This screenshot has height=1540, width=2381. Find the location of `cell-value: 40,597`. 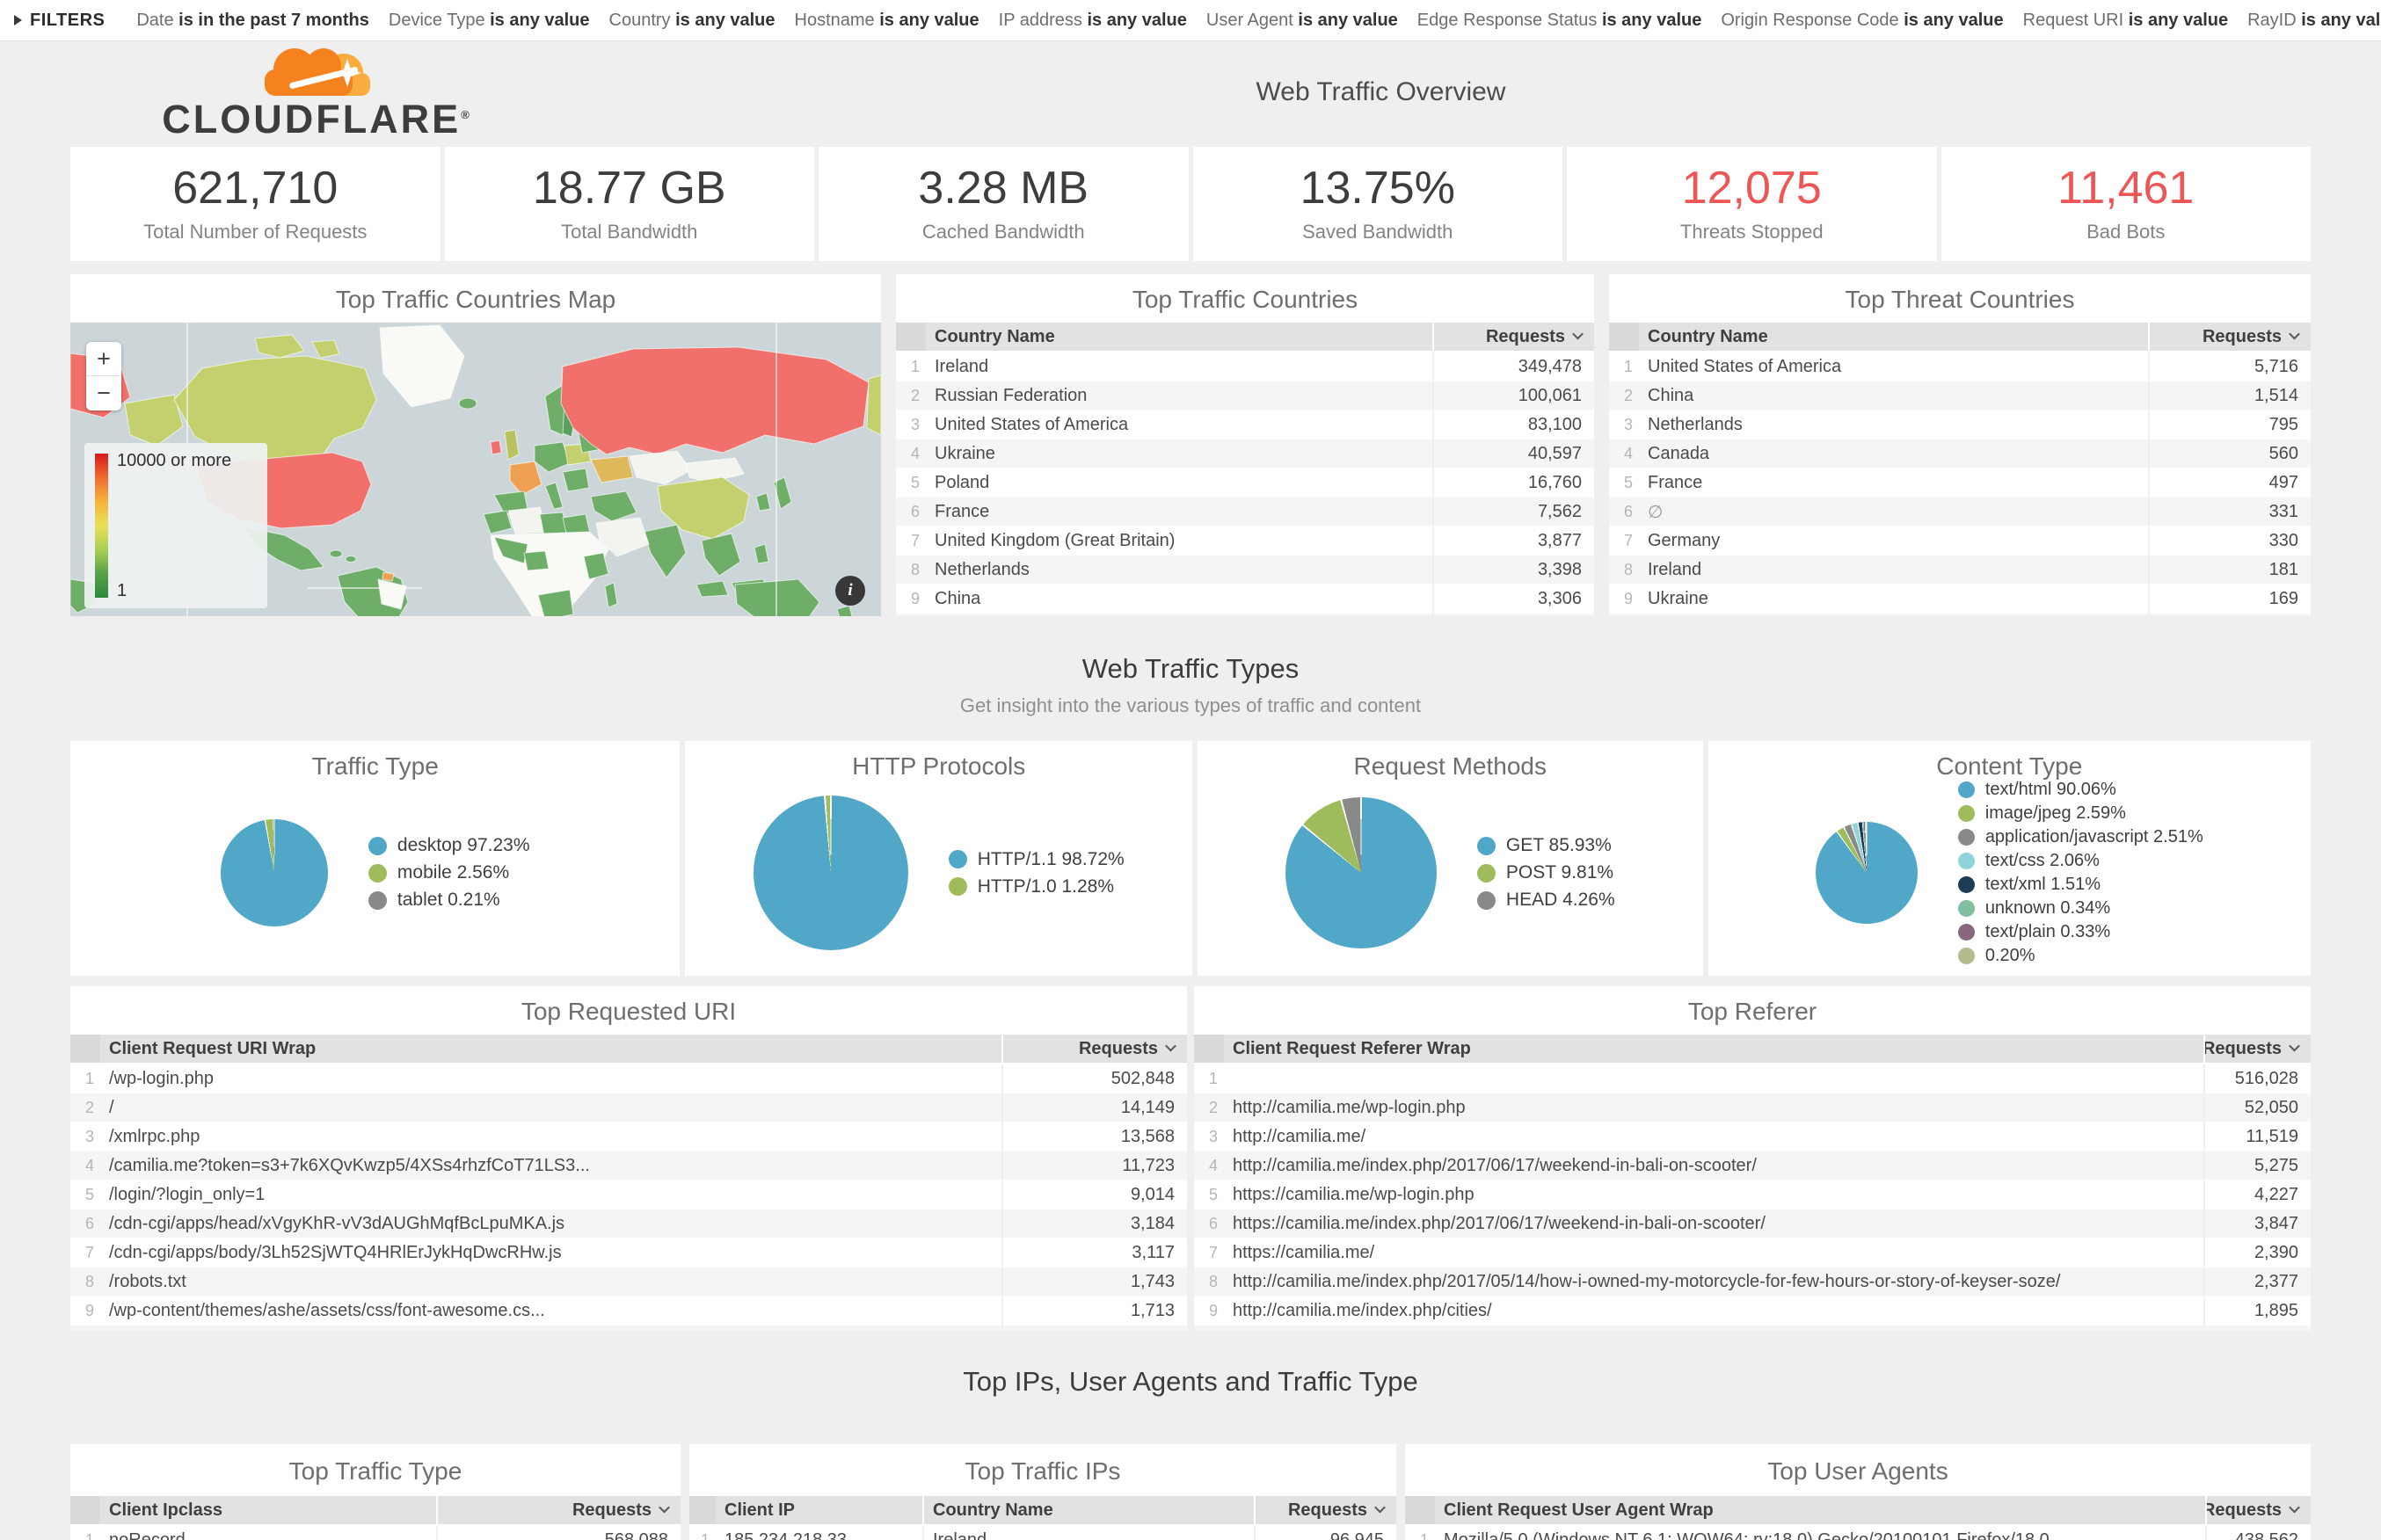

cell-value: 40,597 is located at coordinates (1513, 454).